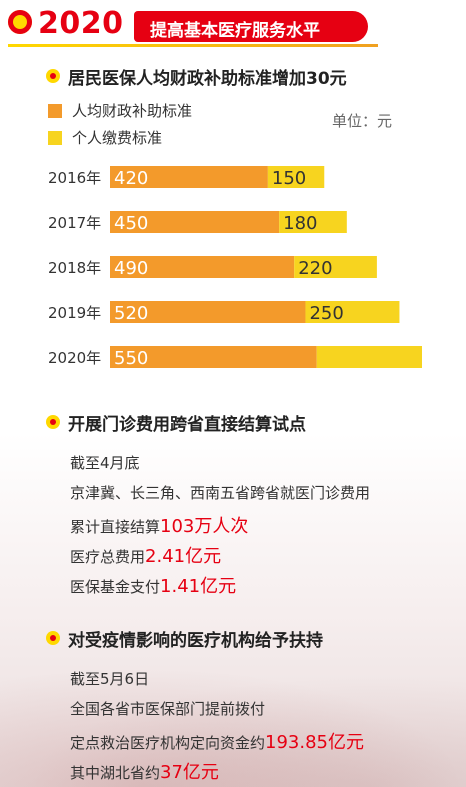 The width and height of the screenshot is (466, 787). I want to click on chart-legend: 人均财政补助标准 个人缴费标准, so click(248, 125).